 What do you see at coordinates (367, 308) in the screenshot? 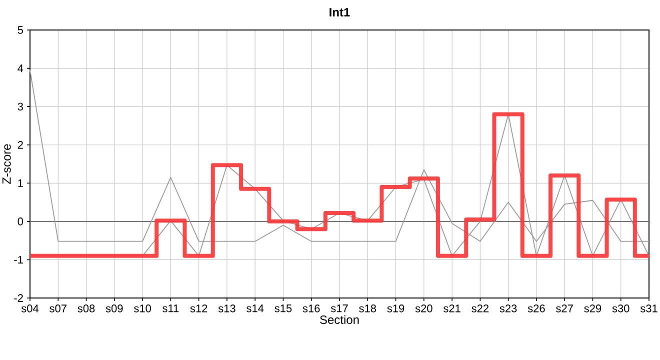
I see `x-tick-label: s18` at bounding box center [367, 308].